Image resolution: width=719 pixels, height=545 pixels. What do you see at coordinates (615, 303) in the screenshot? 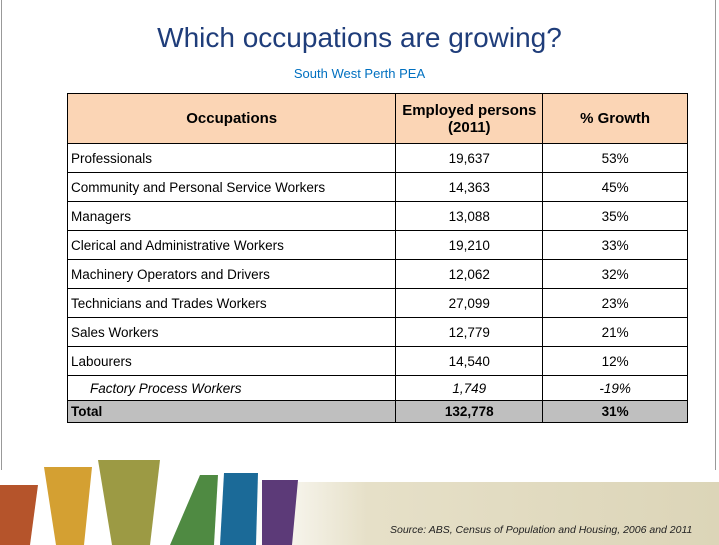
I see `cell: 23%` at bounding box center [615, 303].